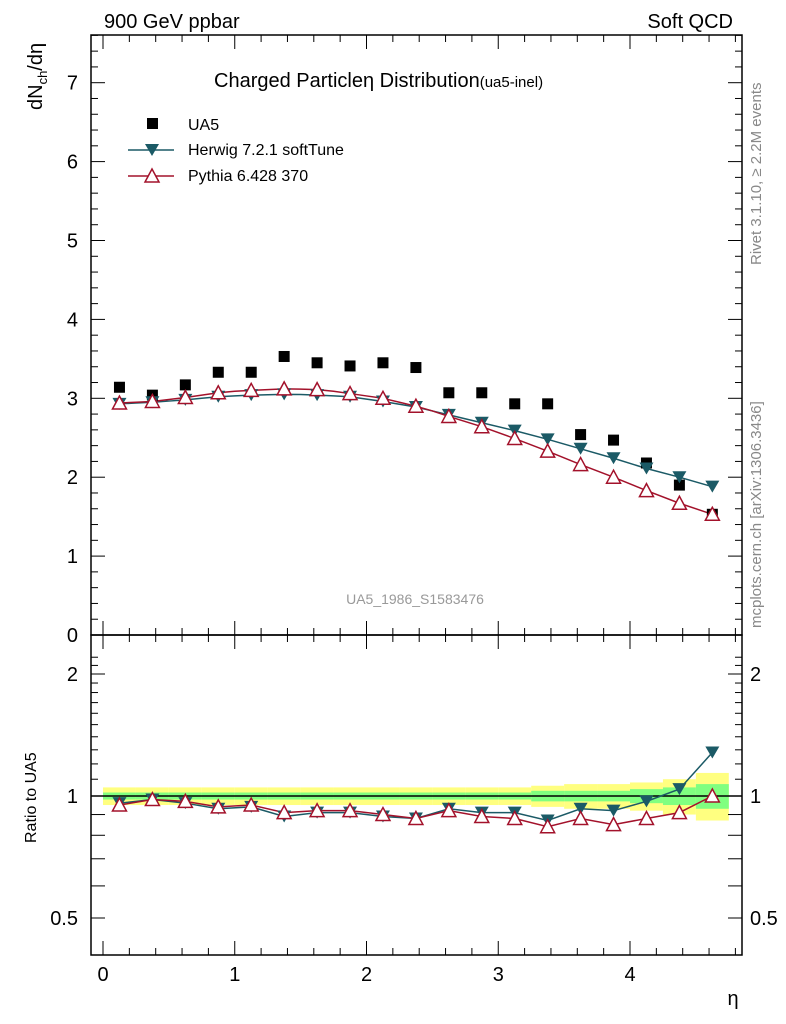 This screenshot has height=1024, width=786. Describe the element at coordinates (172, 22) in the screenshot. I see `header-left: 900 GeV ppbar` at that location.